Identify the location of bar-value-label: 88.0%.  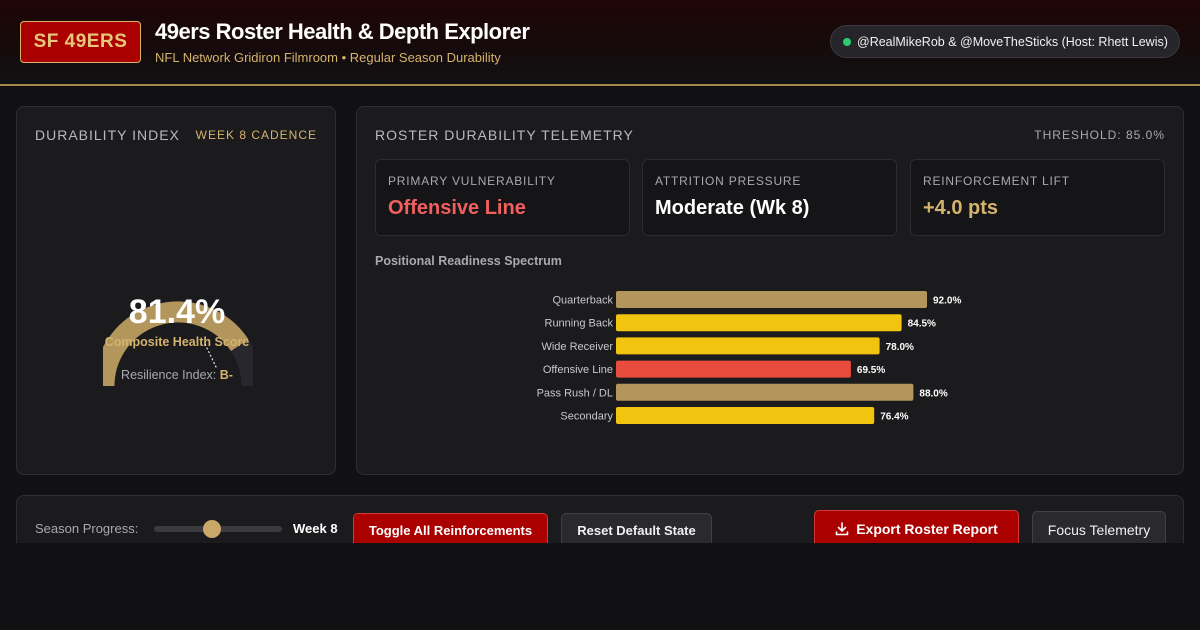
(933, 393).